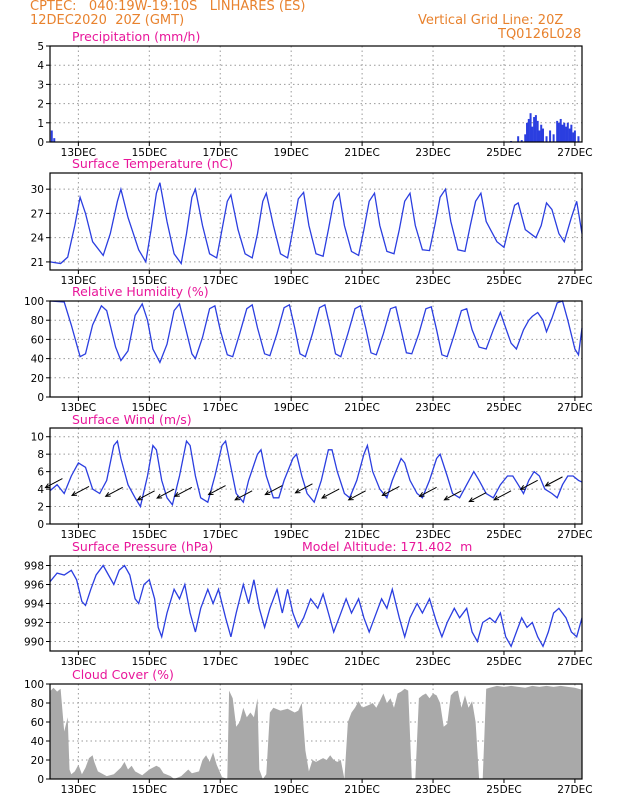  I want to click on pressure-ytick-label: 996, so click(34, 586).